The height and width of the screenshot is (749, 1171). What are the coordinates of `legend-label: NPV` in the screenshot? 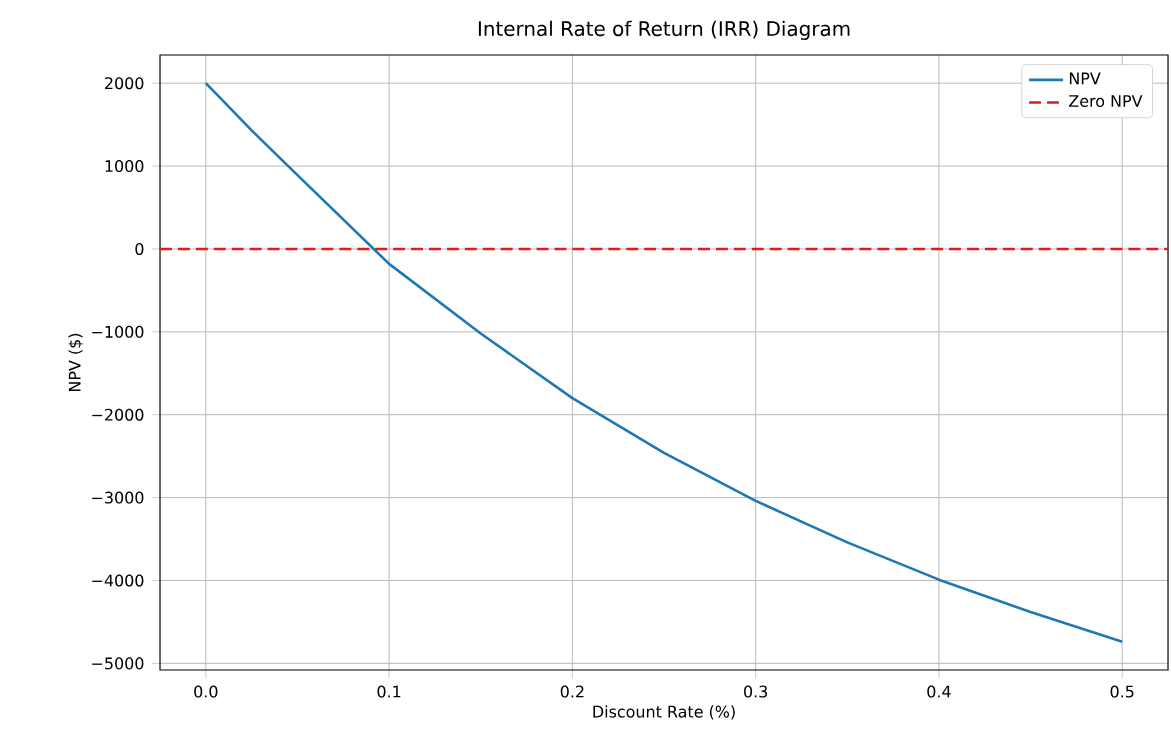 It's located at (1085, 78).